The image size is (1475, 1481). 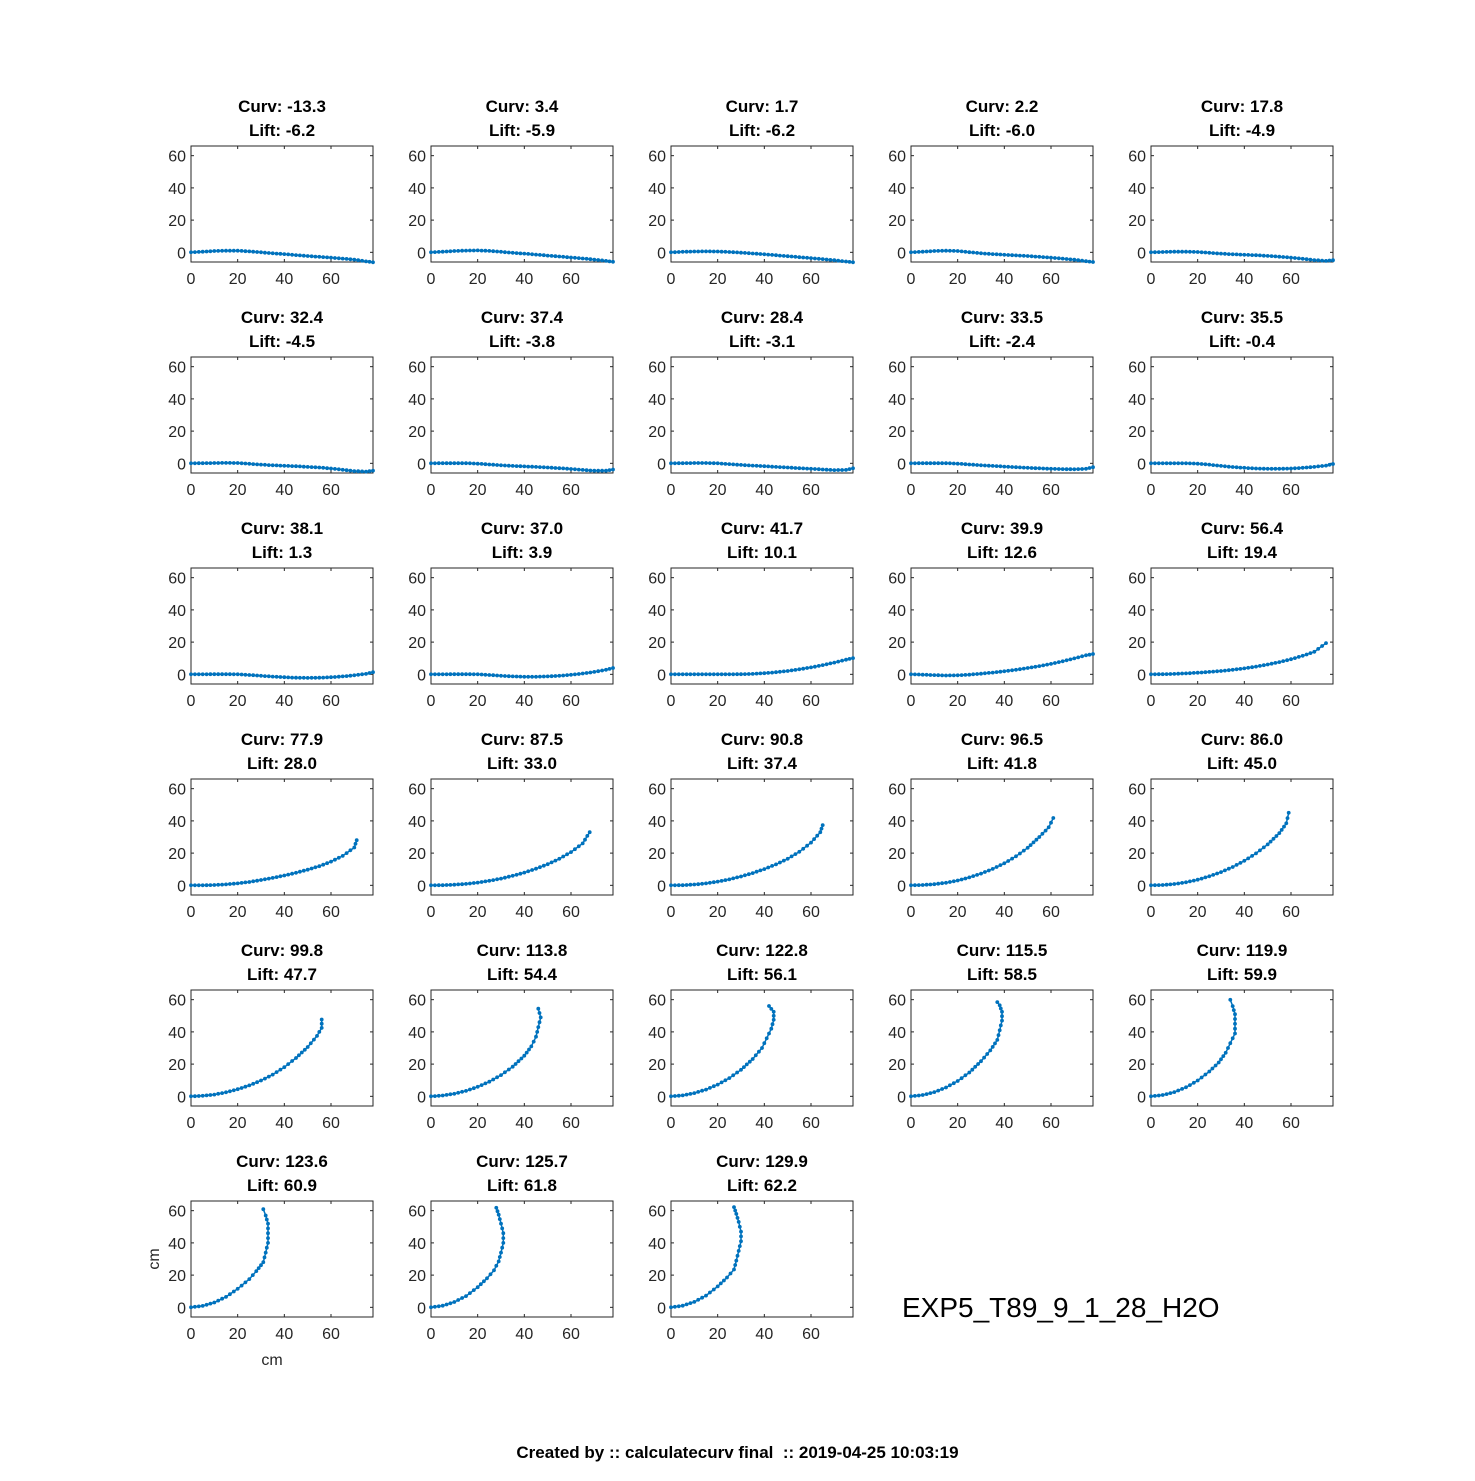 What do you see at coordinates (762, 130) in the screenshot?
I see `panel-title-lift: Lift: -6.2` at bounding box center [762, 130].